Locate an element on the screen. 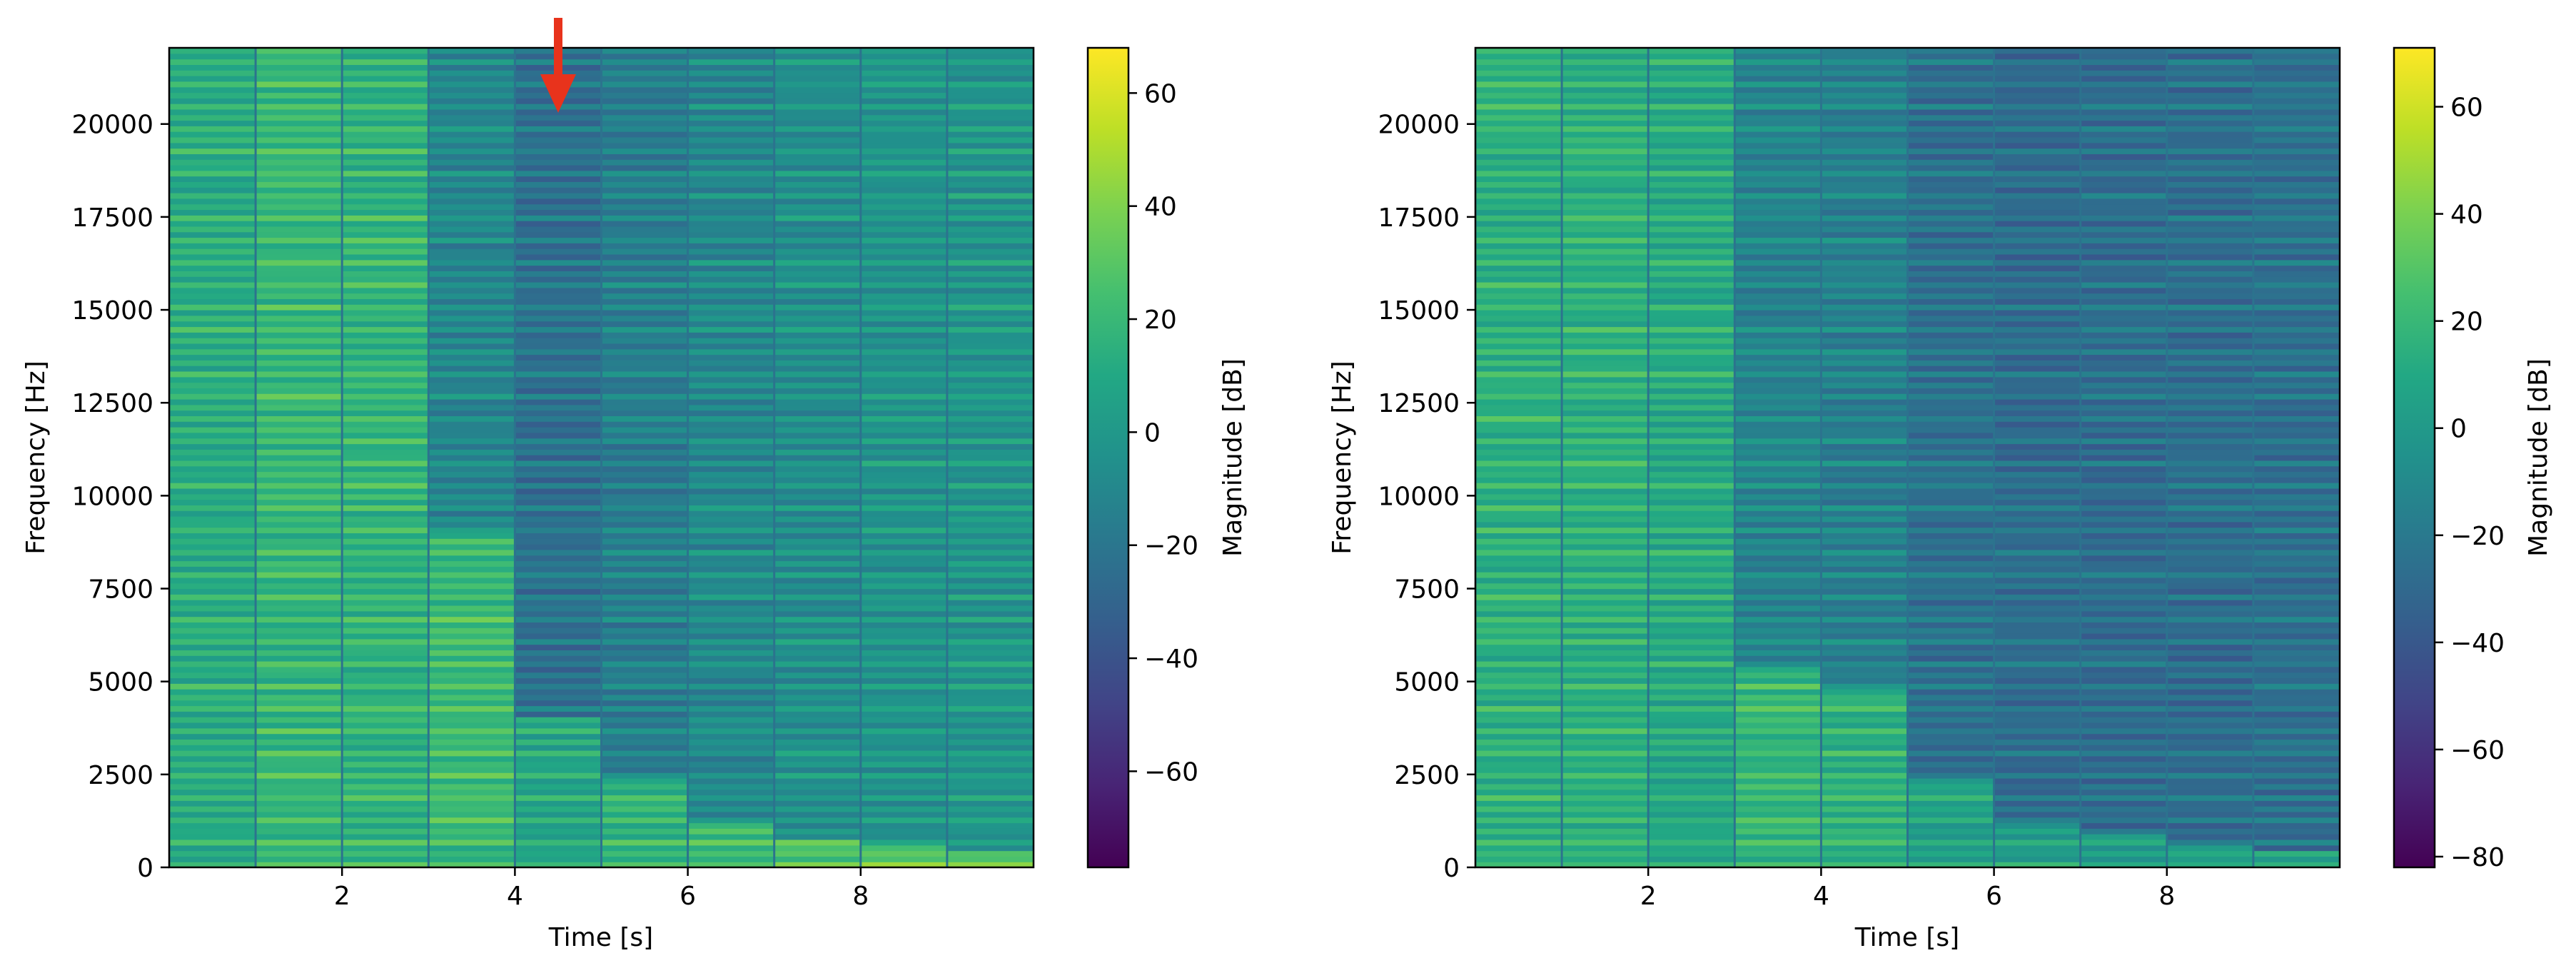  left-y-axis-ticks: 0 2500 5000 7500 10000 12500 15000 17500 20000 is located at coordinates (120, 497).